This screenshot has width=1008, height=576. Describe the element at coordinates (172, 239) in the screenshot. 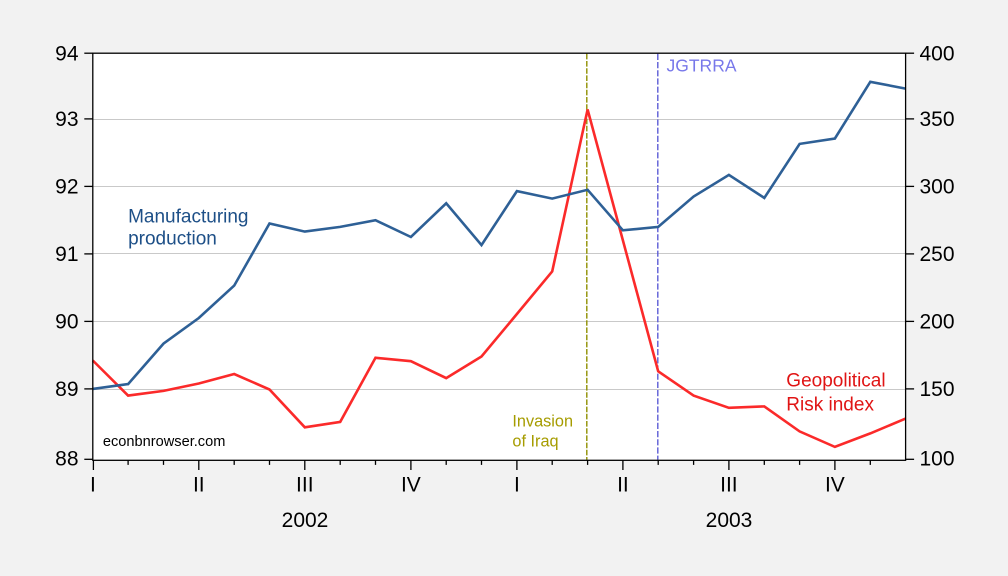

I see `svg-text: production` at that location.